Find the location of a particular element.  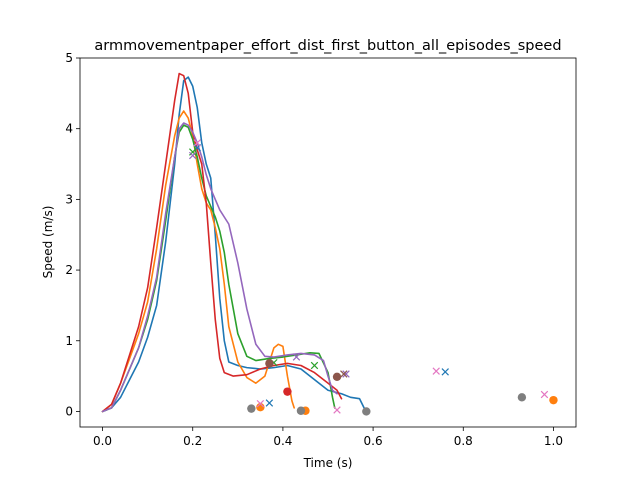

x-axis: 0.0 0.2 0.4 0.6 0.8 1.0 is located at coordinates (328, 437).